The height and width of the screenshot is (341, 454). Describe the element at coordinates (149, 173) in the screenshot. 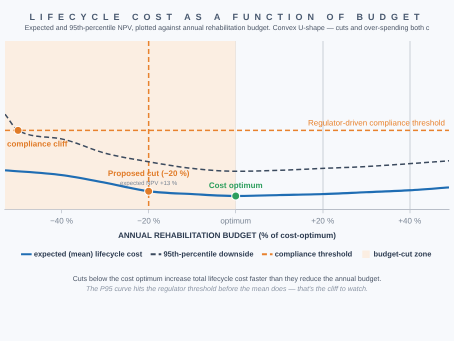

I see `annotation: Proposed cut (−20 %)` at that location.